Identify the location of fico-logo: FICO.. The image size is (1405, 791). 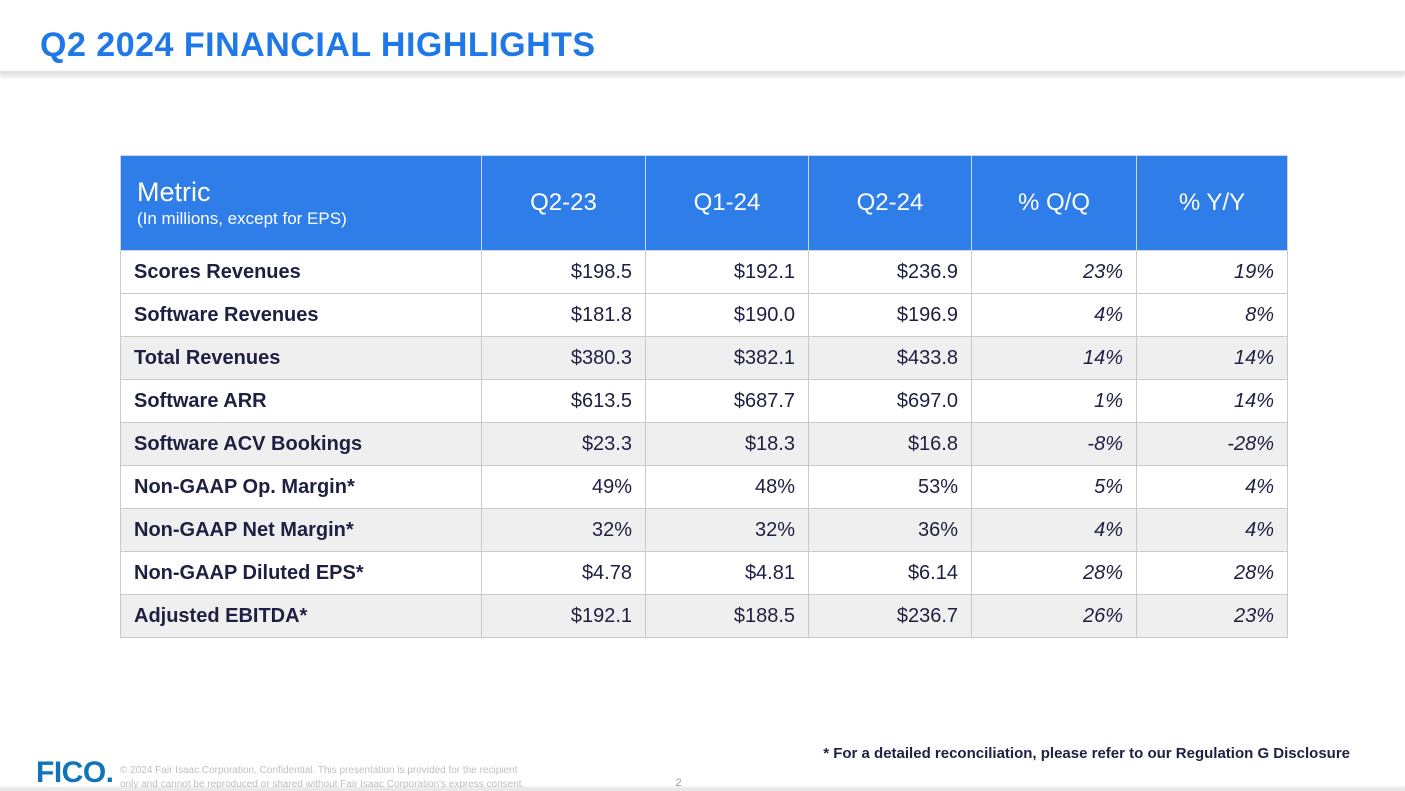
(75, 772).